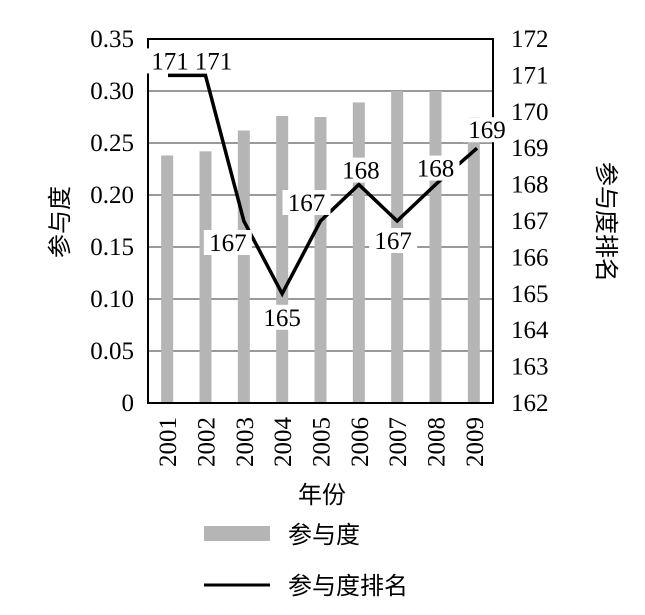 This screenshot has height=615, width=645. What do you see at coordinates (437, 442) in the screenshot?
I see `x-tick-2008: 2008` at bounding box center [437, 442].